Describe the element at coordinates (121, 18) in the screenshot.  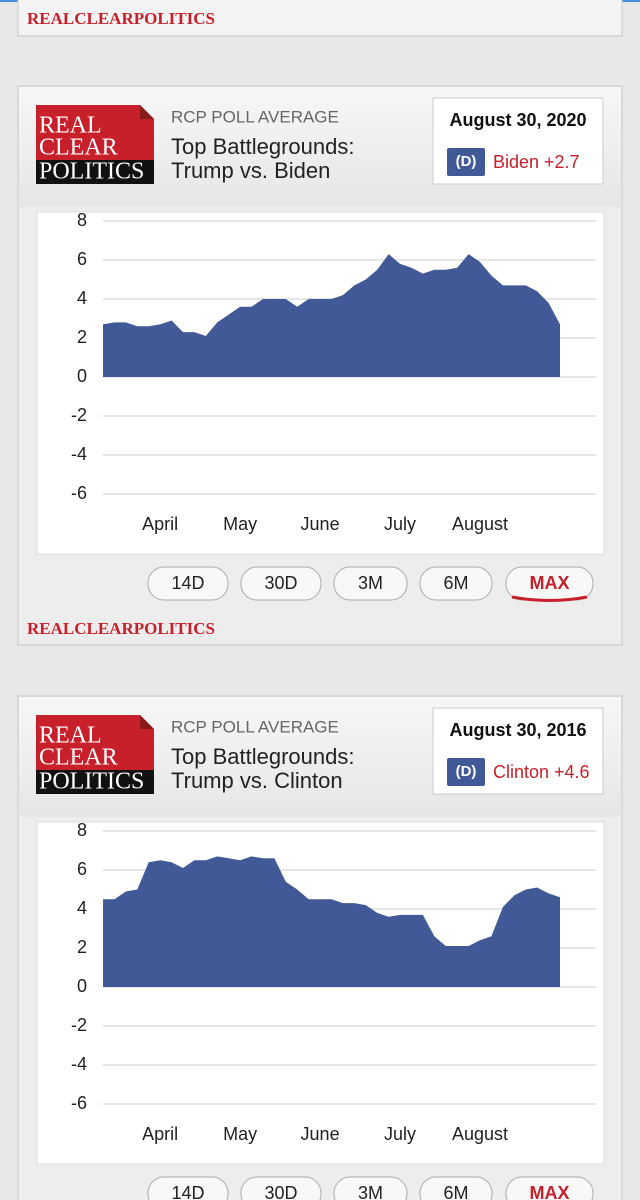
I see `brand: REALCLEARPOLITICS` at that location.